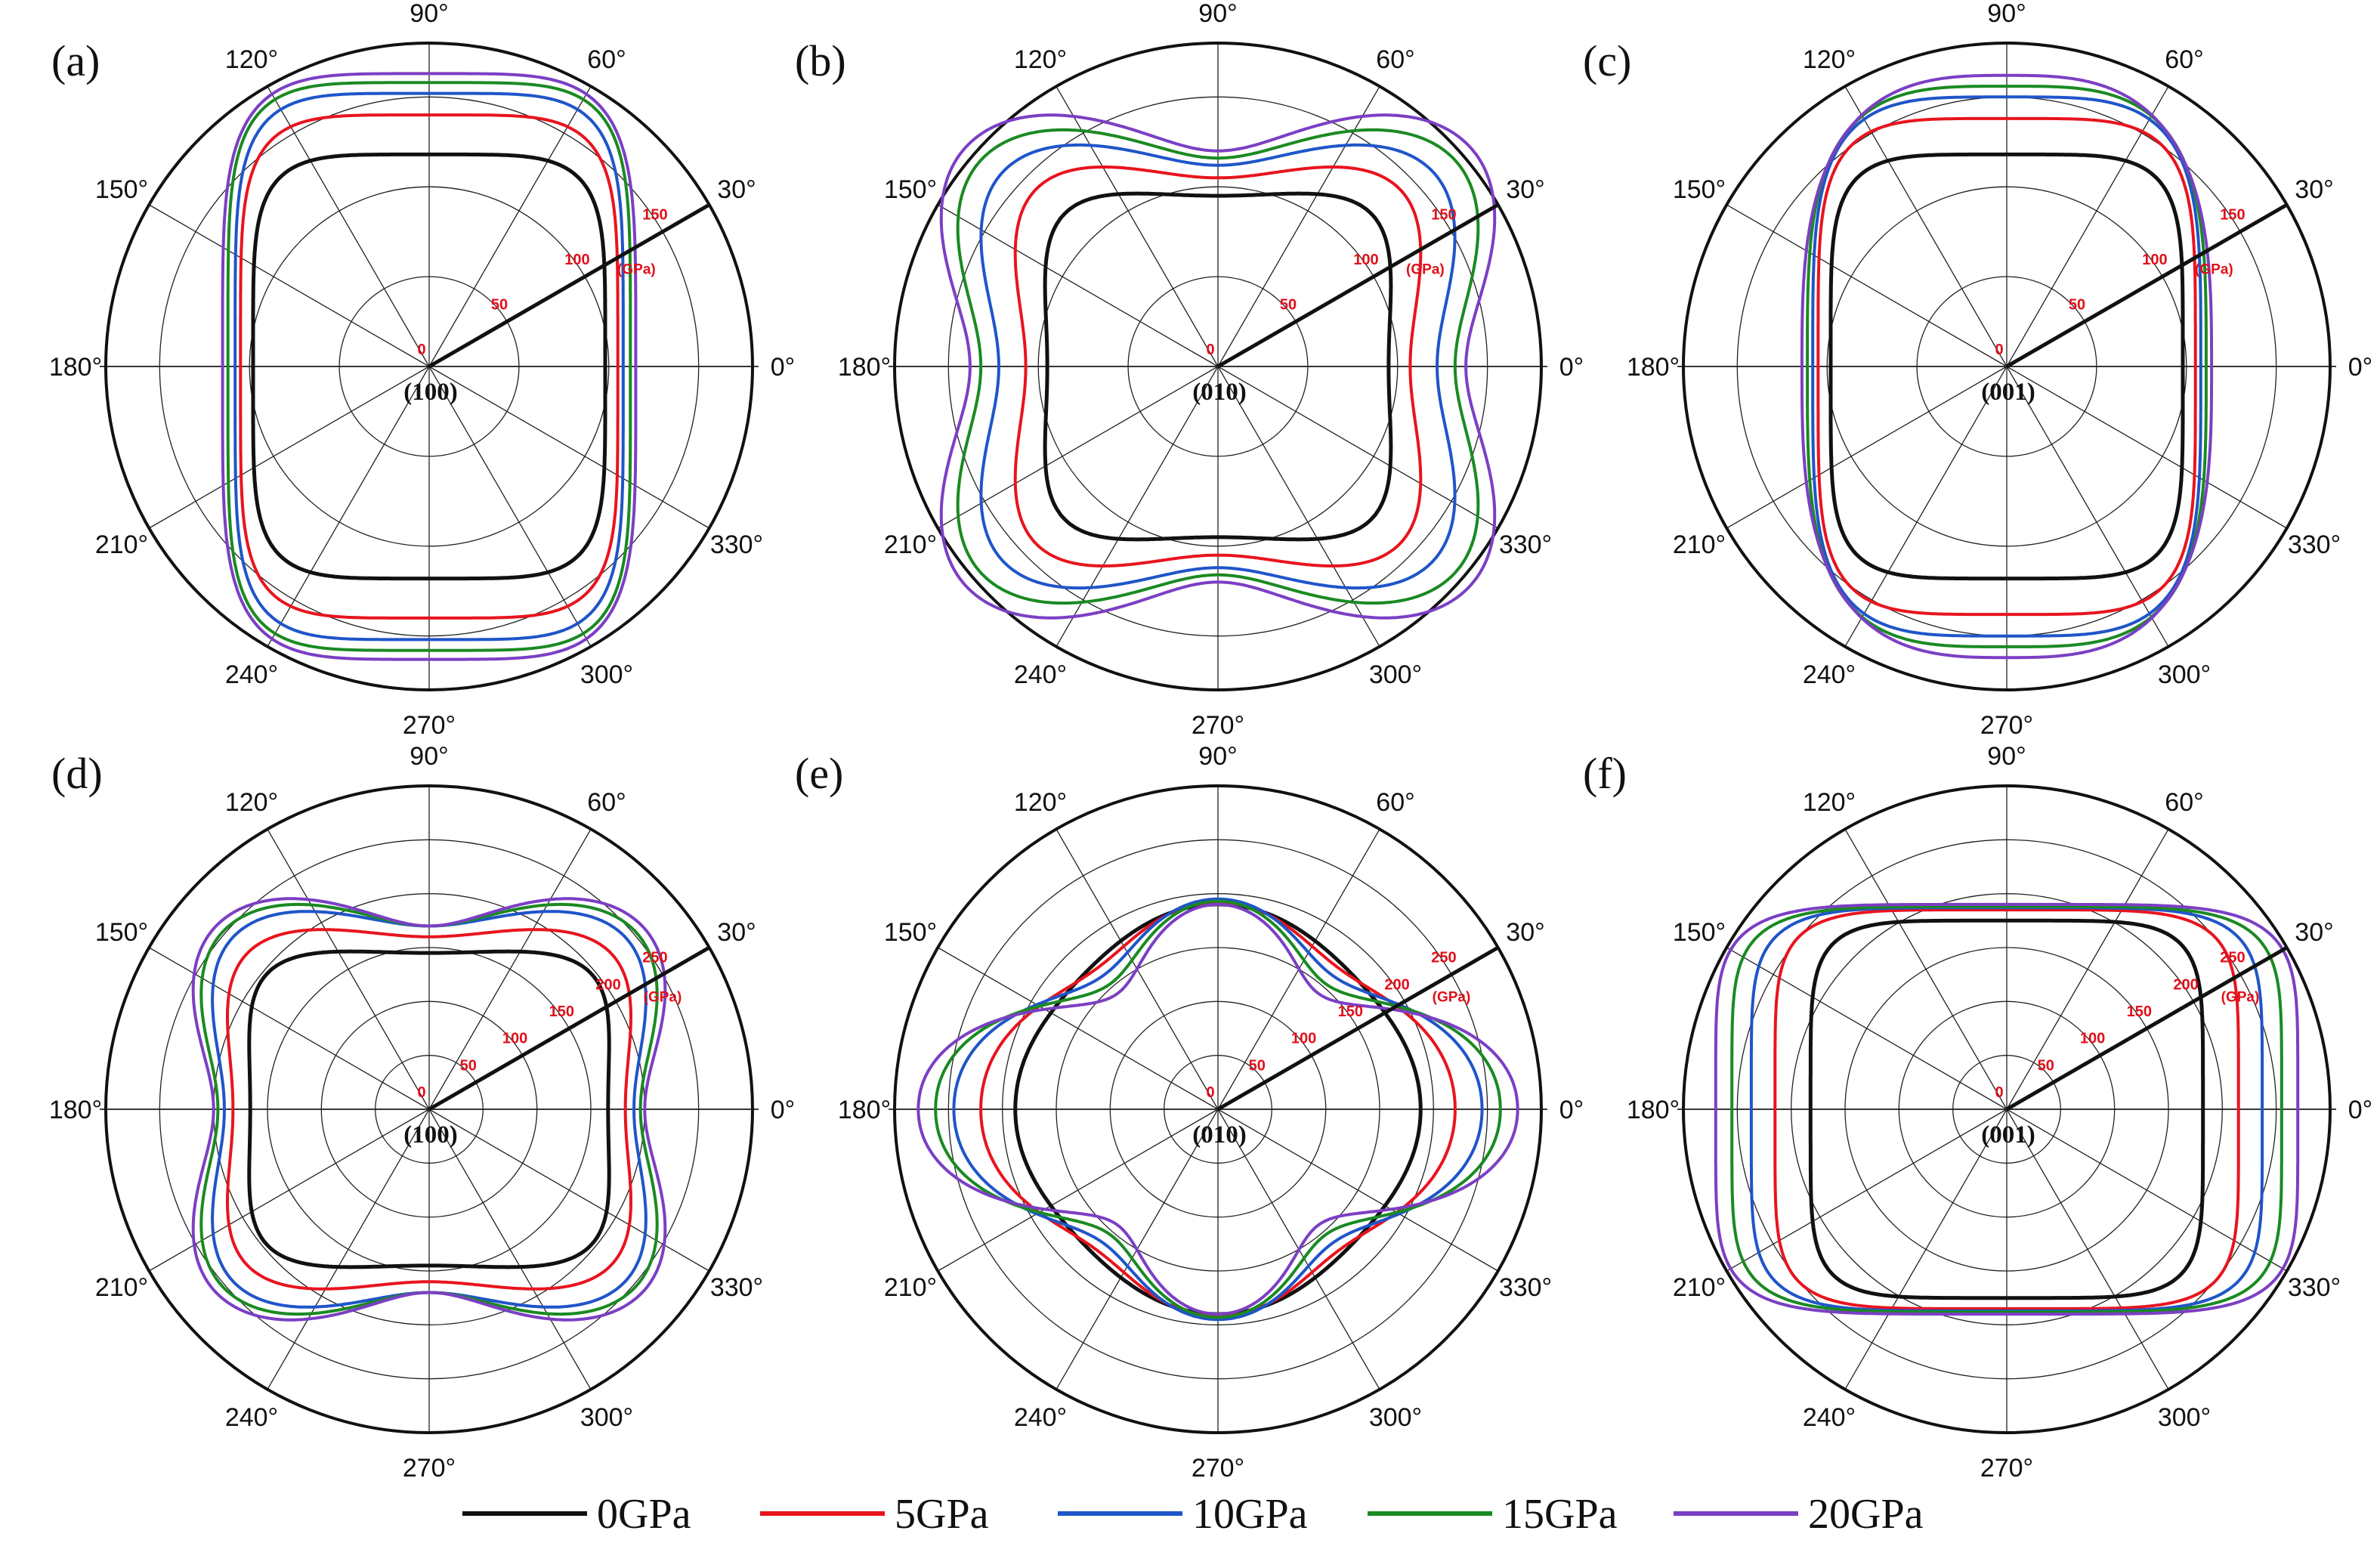 Image resolution: width=2380 pixels, height=1543 pixels. What do you see at coordinates (1866, 1514) in the screenshot?
I see `legend-label: 20GPa` at bounding box center [1866, 1514].